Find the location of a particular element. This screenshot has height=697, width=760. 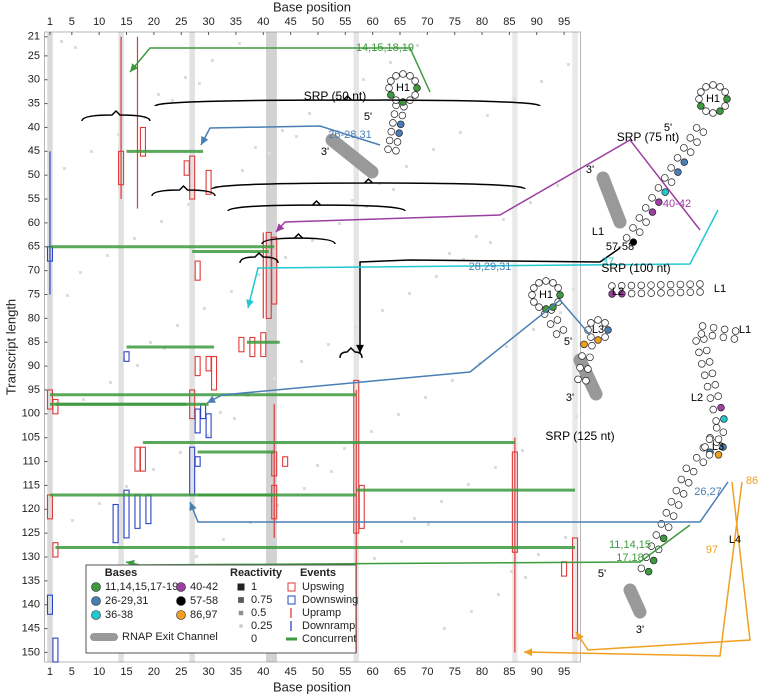

x-tick-label-top: 55 is located at coordinates (345, 22).